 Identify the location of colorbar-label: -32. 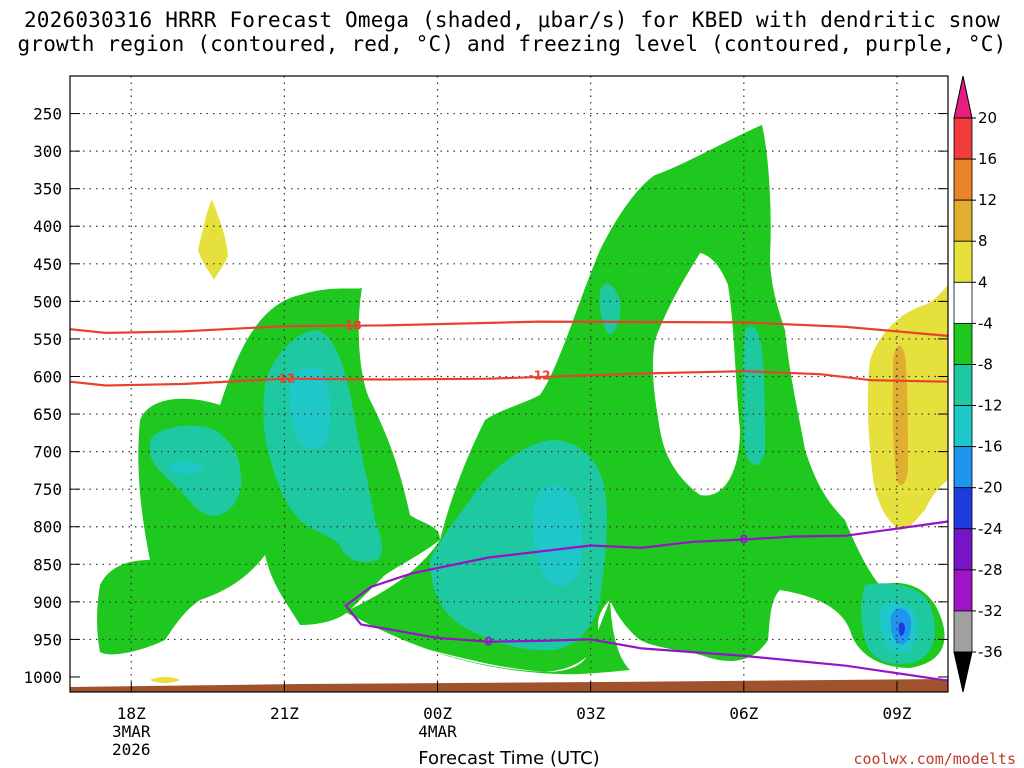
(990, 611).